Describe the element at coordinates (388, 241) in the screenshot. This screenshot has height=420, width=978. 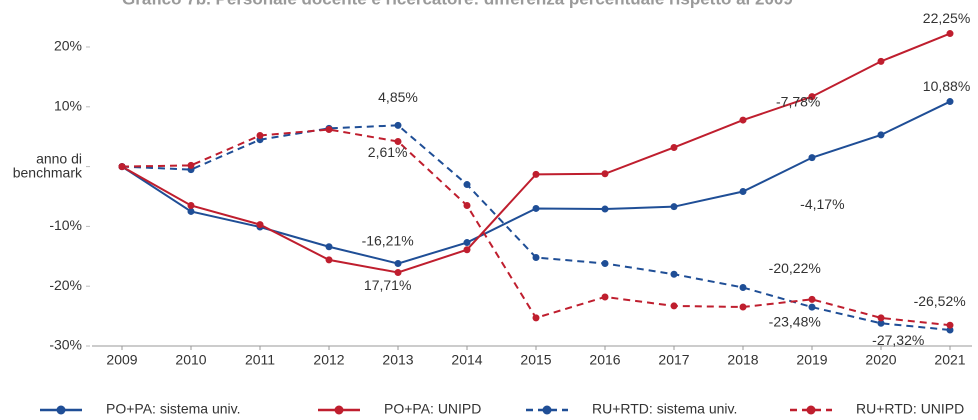
I see `annotation: -16,21%` at that location.